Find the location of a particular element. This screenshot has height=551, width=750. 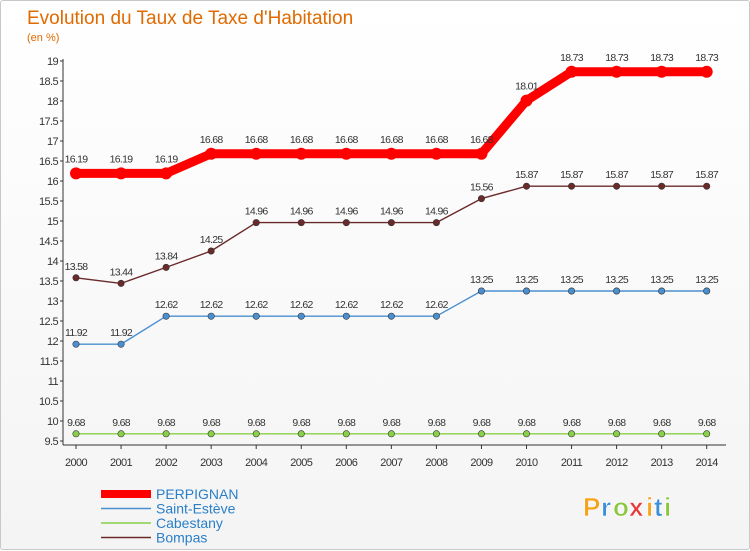

x-tick-label: 2008 is located at coordinates (436, 463).